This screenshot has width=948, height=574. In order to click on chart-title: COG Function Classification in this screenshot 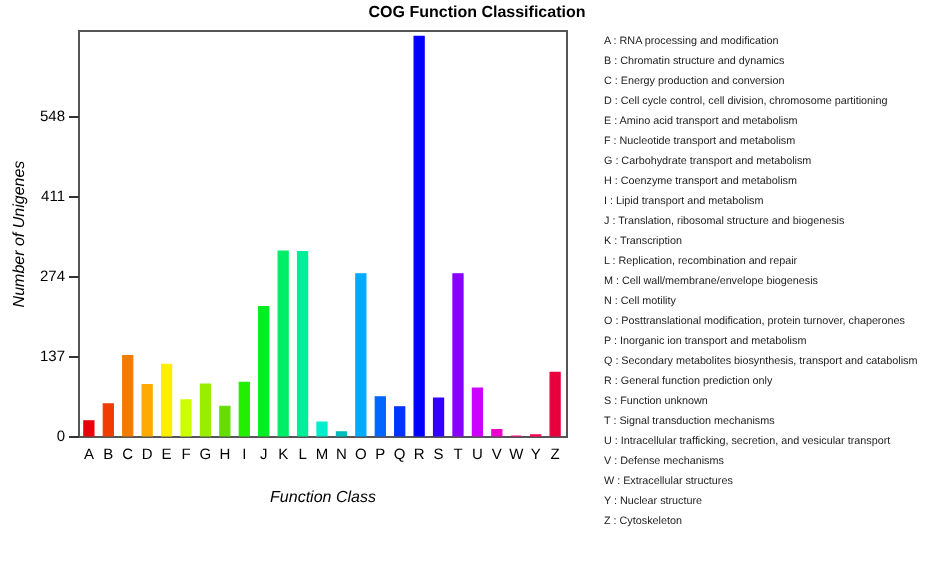, I will do `click(477, 12)`.